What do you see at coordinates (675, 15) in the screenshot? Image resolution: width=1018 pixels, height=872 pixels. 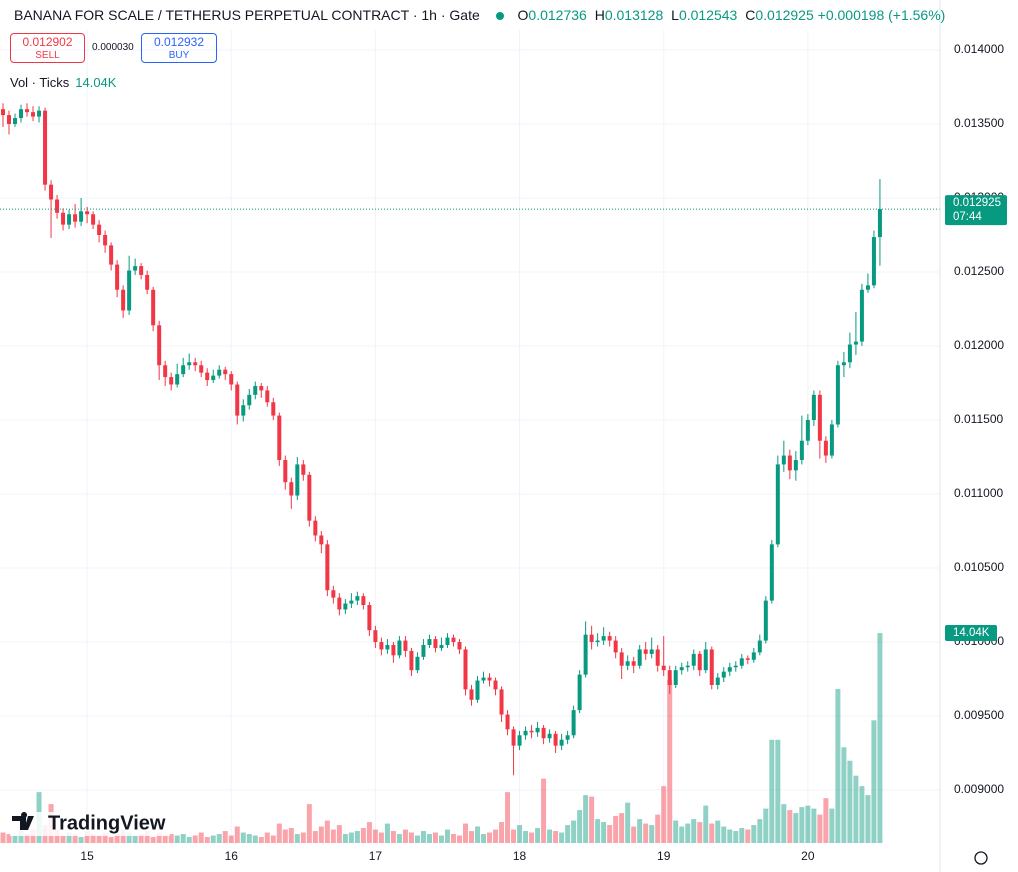 I see `low-label: L` at bounding box center [675, 15].